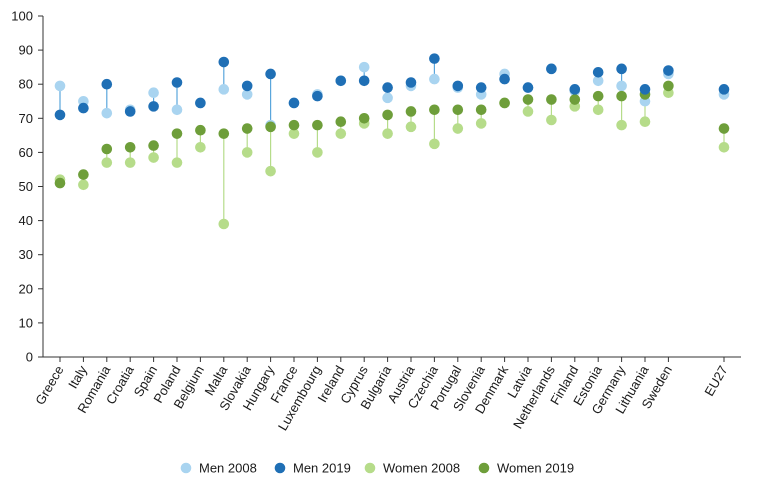 This screenshot has width=758, height=486. What do you see at coordinates (270, 171) in the screenshot?
I see `point-women-2008-hungary` at bounding box center [270, 171].